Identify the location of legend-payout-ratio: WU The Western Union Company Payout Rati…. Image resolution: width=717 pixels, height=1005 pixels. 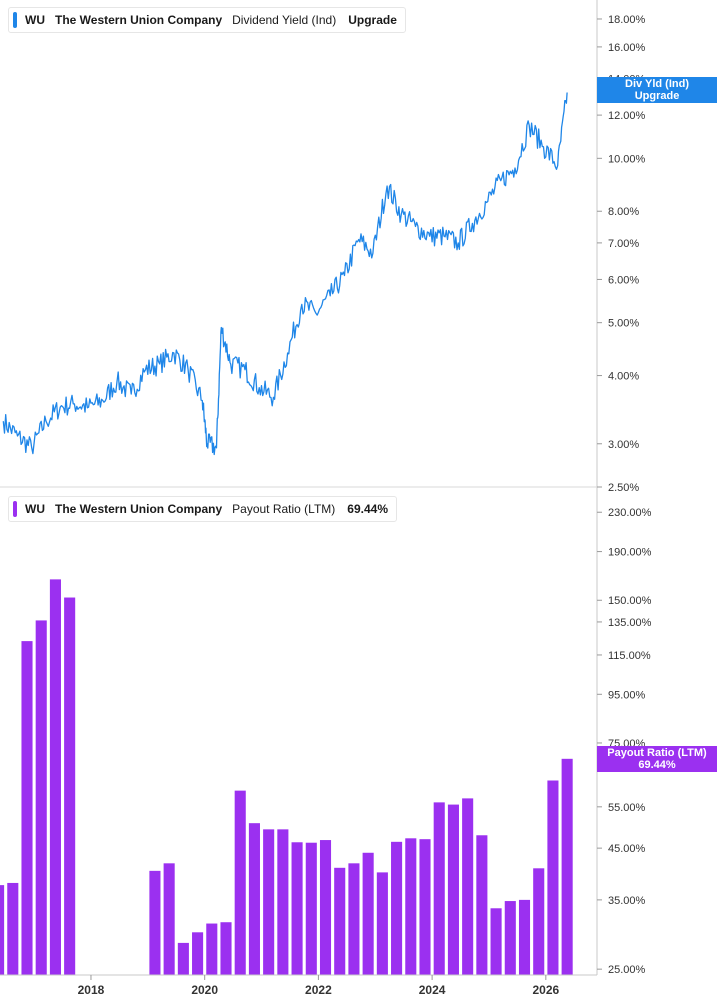
(202, 509).